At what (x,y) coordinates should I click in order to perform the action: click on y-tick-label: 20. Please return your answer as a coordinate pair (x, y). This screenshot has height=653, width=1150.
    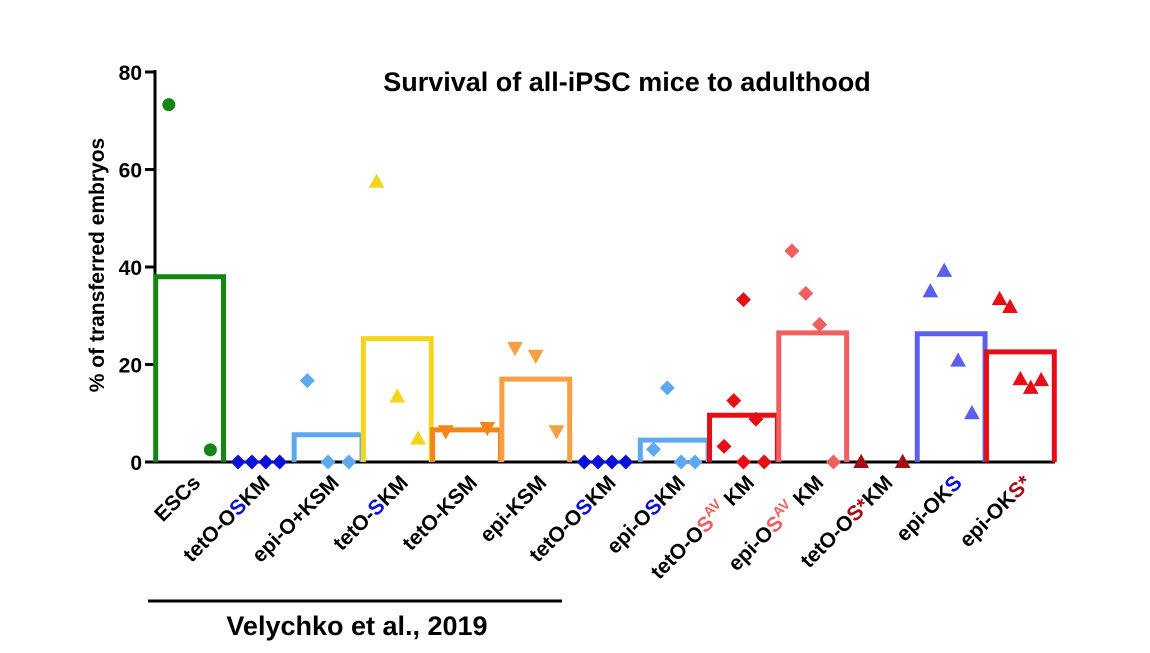
    Looking at the image, I should click on (130, 366).